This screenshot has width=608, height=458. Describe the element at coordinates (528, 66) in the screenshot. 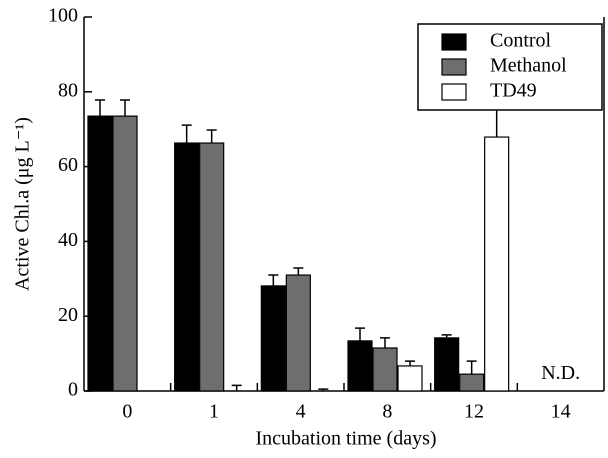

I see `legend-label: Methanol` at that location.